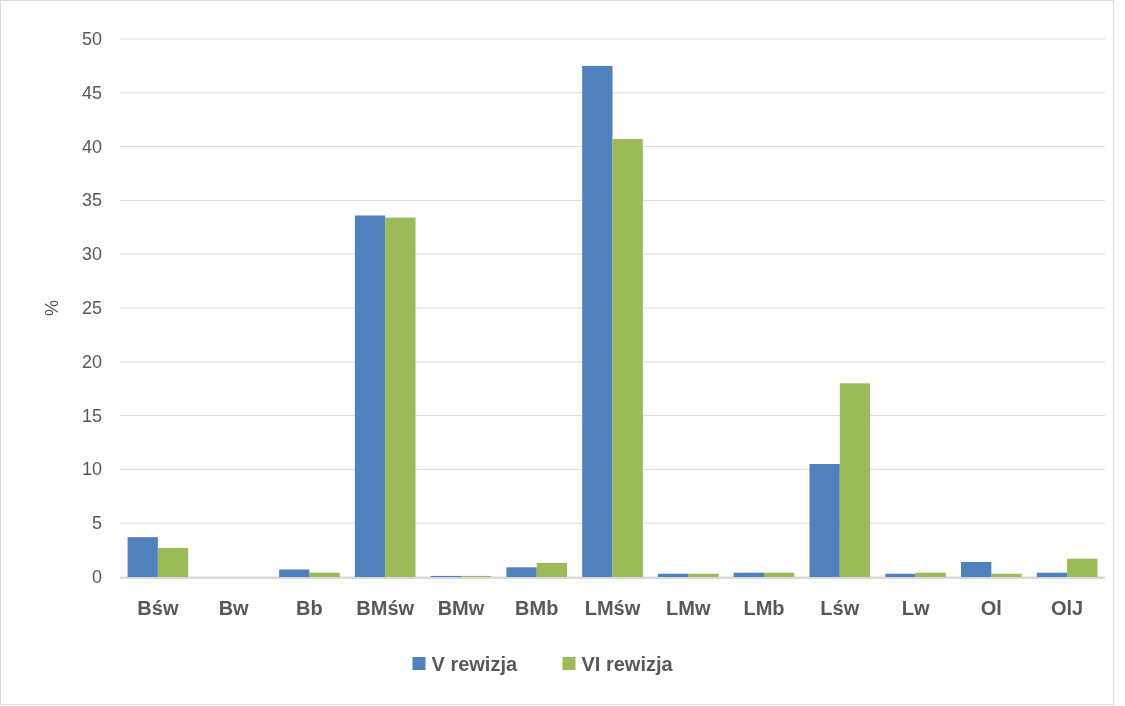 This screenshot has height=706, width=1125. Describe the element at coordinates (688, 608) in the screenshot. I see `x-tick-label: LMw` at that location.